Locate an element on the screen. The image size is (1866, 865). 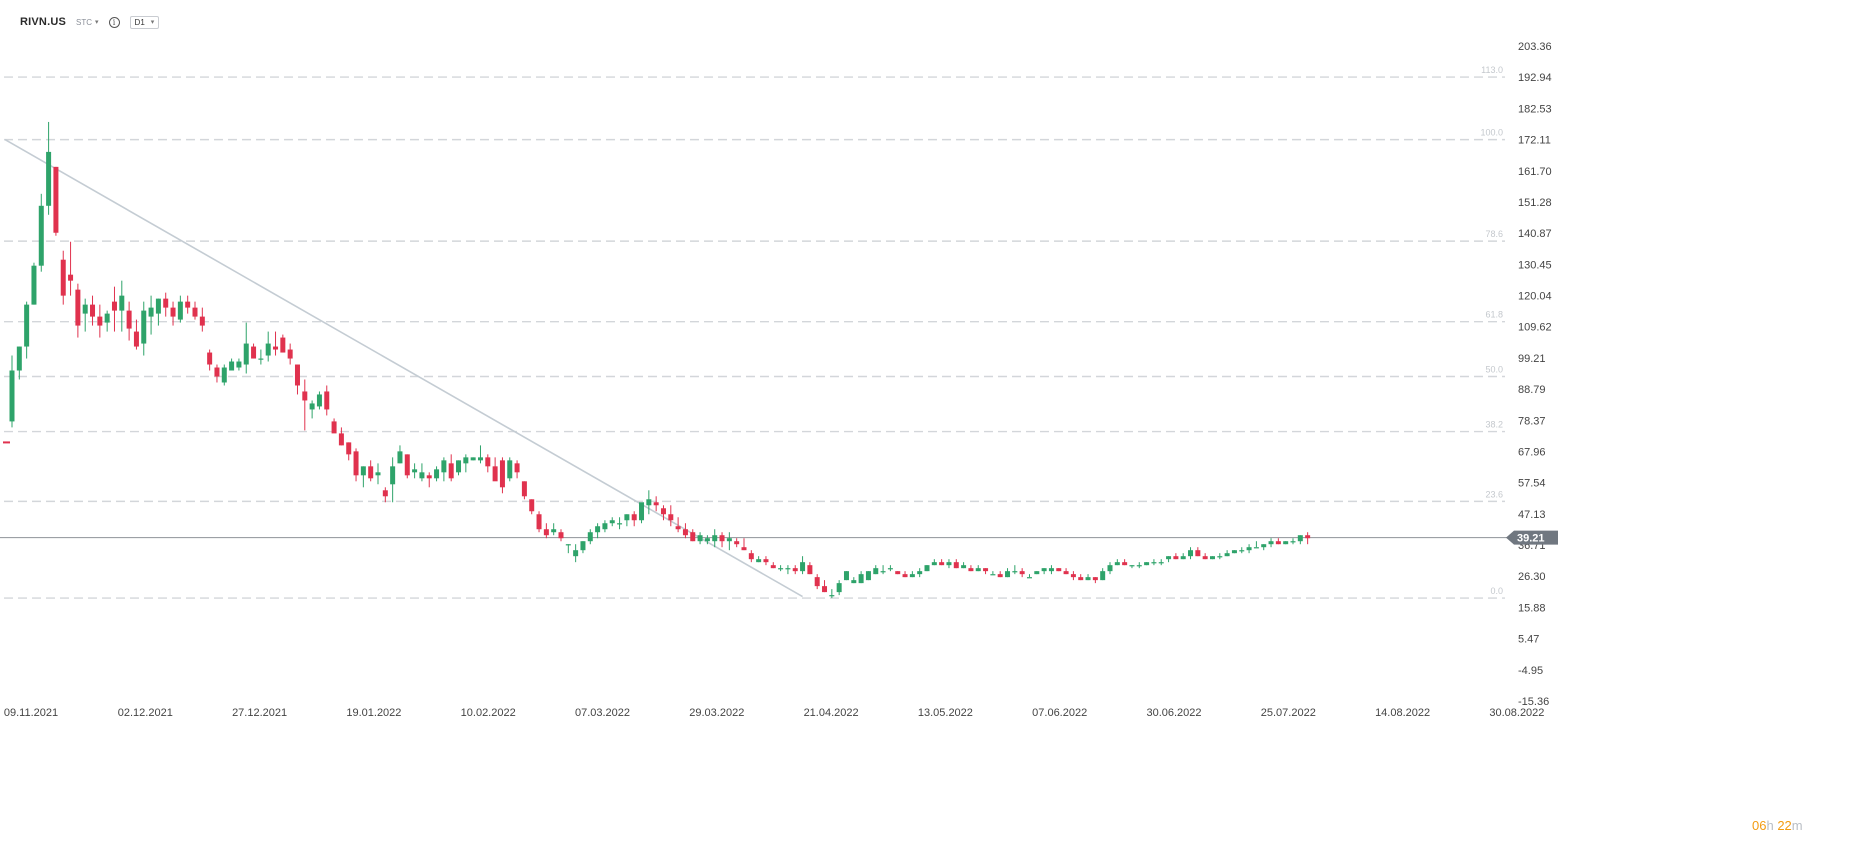
y-tick-label: 203.36 is located at coordinates (1535, 47).